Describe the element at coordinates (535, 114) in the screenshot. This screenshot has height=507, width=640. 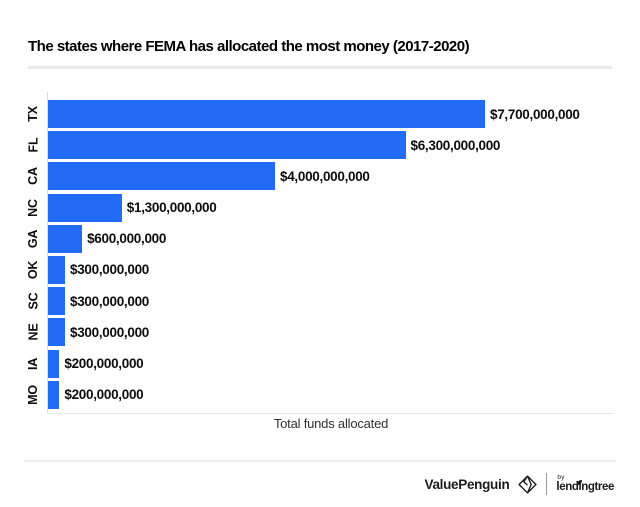
I see `bar-value-label: $7,700,000,000` at that location.